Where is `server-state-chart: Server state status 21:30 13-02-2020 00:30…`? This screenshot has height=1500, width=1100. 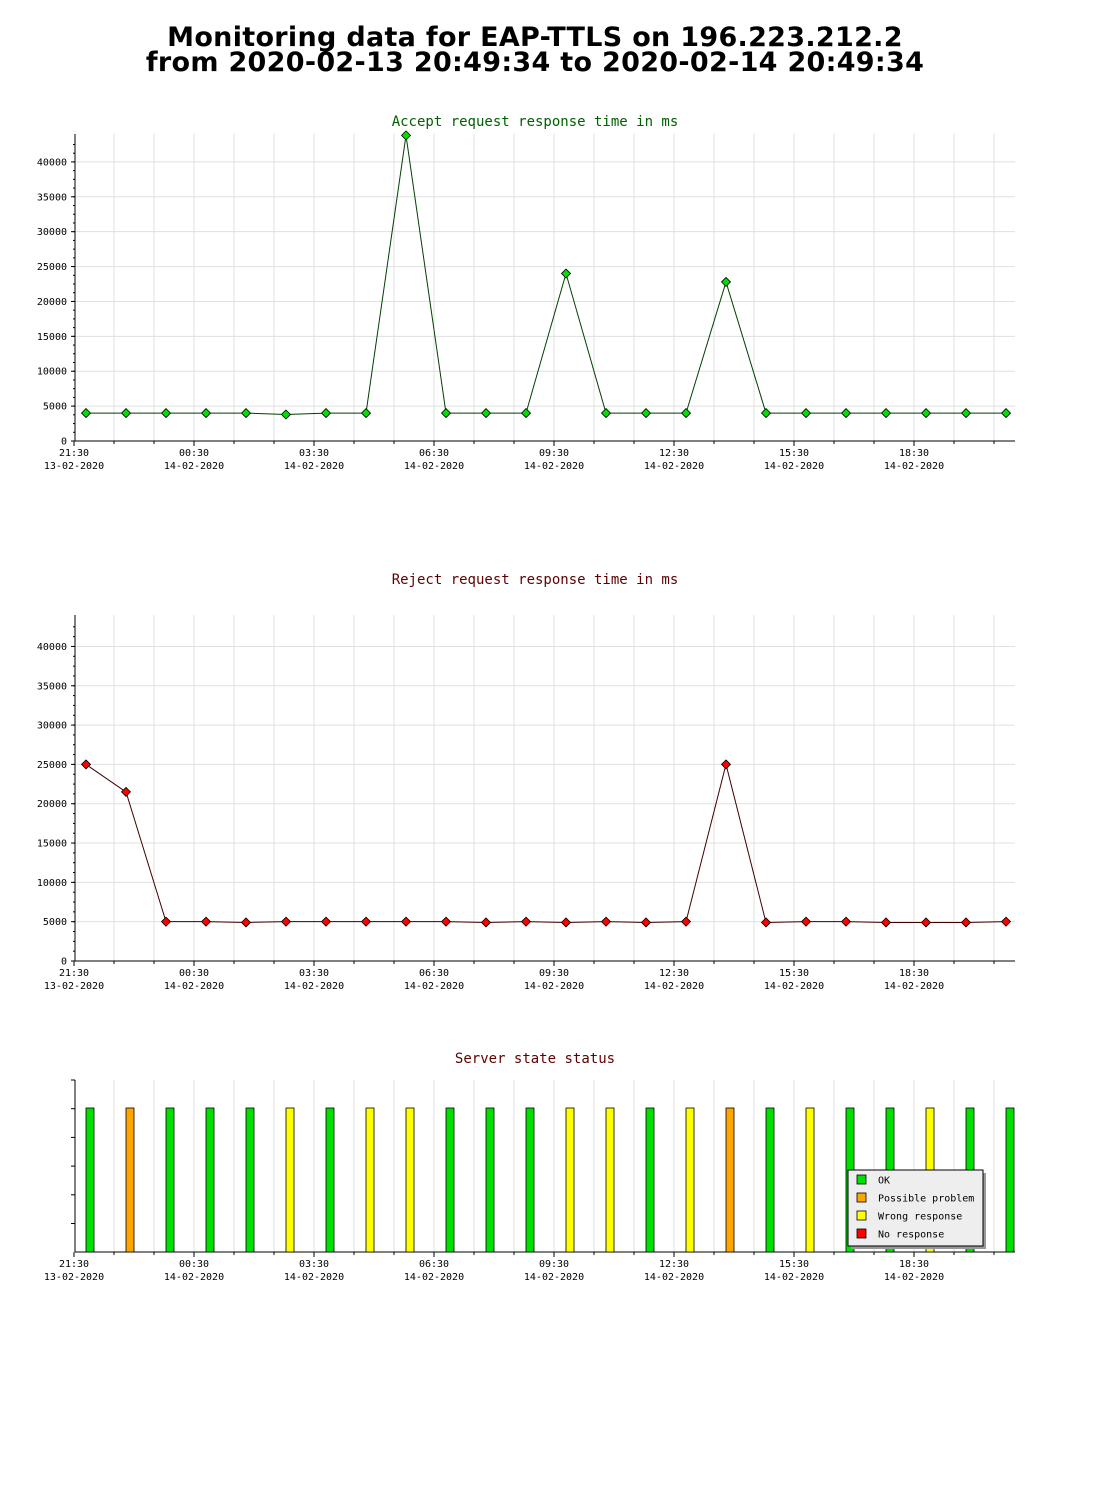
server-state-chart: Server state status 21:30 13-02-2020 00:30… is located at coordinates (529, 1167).